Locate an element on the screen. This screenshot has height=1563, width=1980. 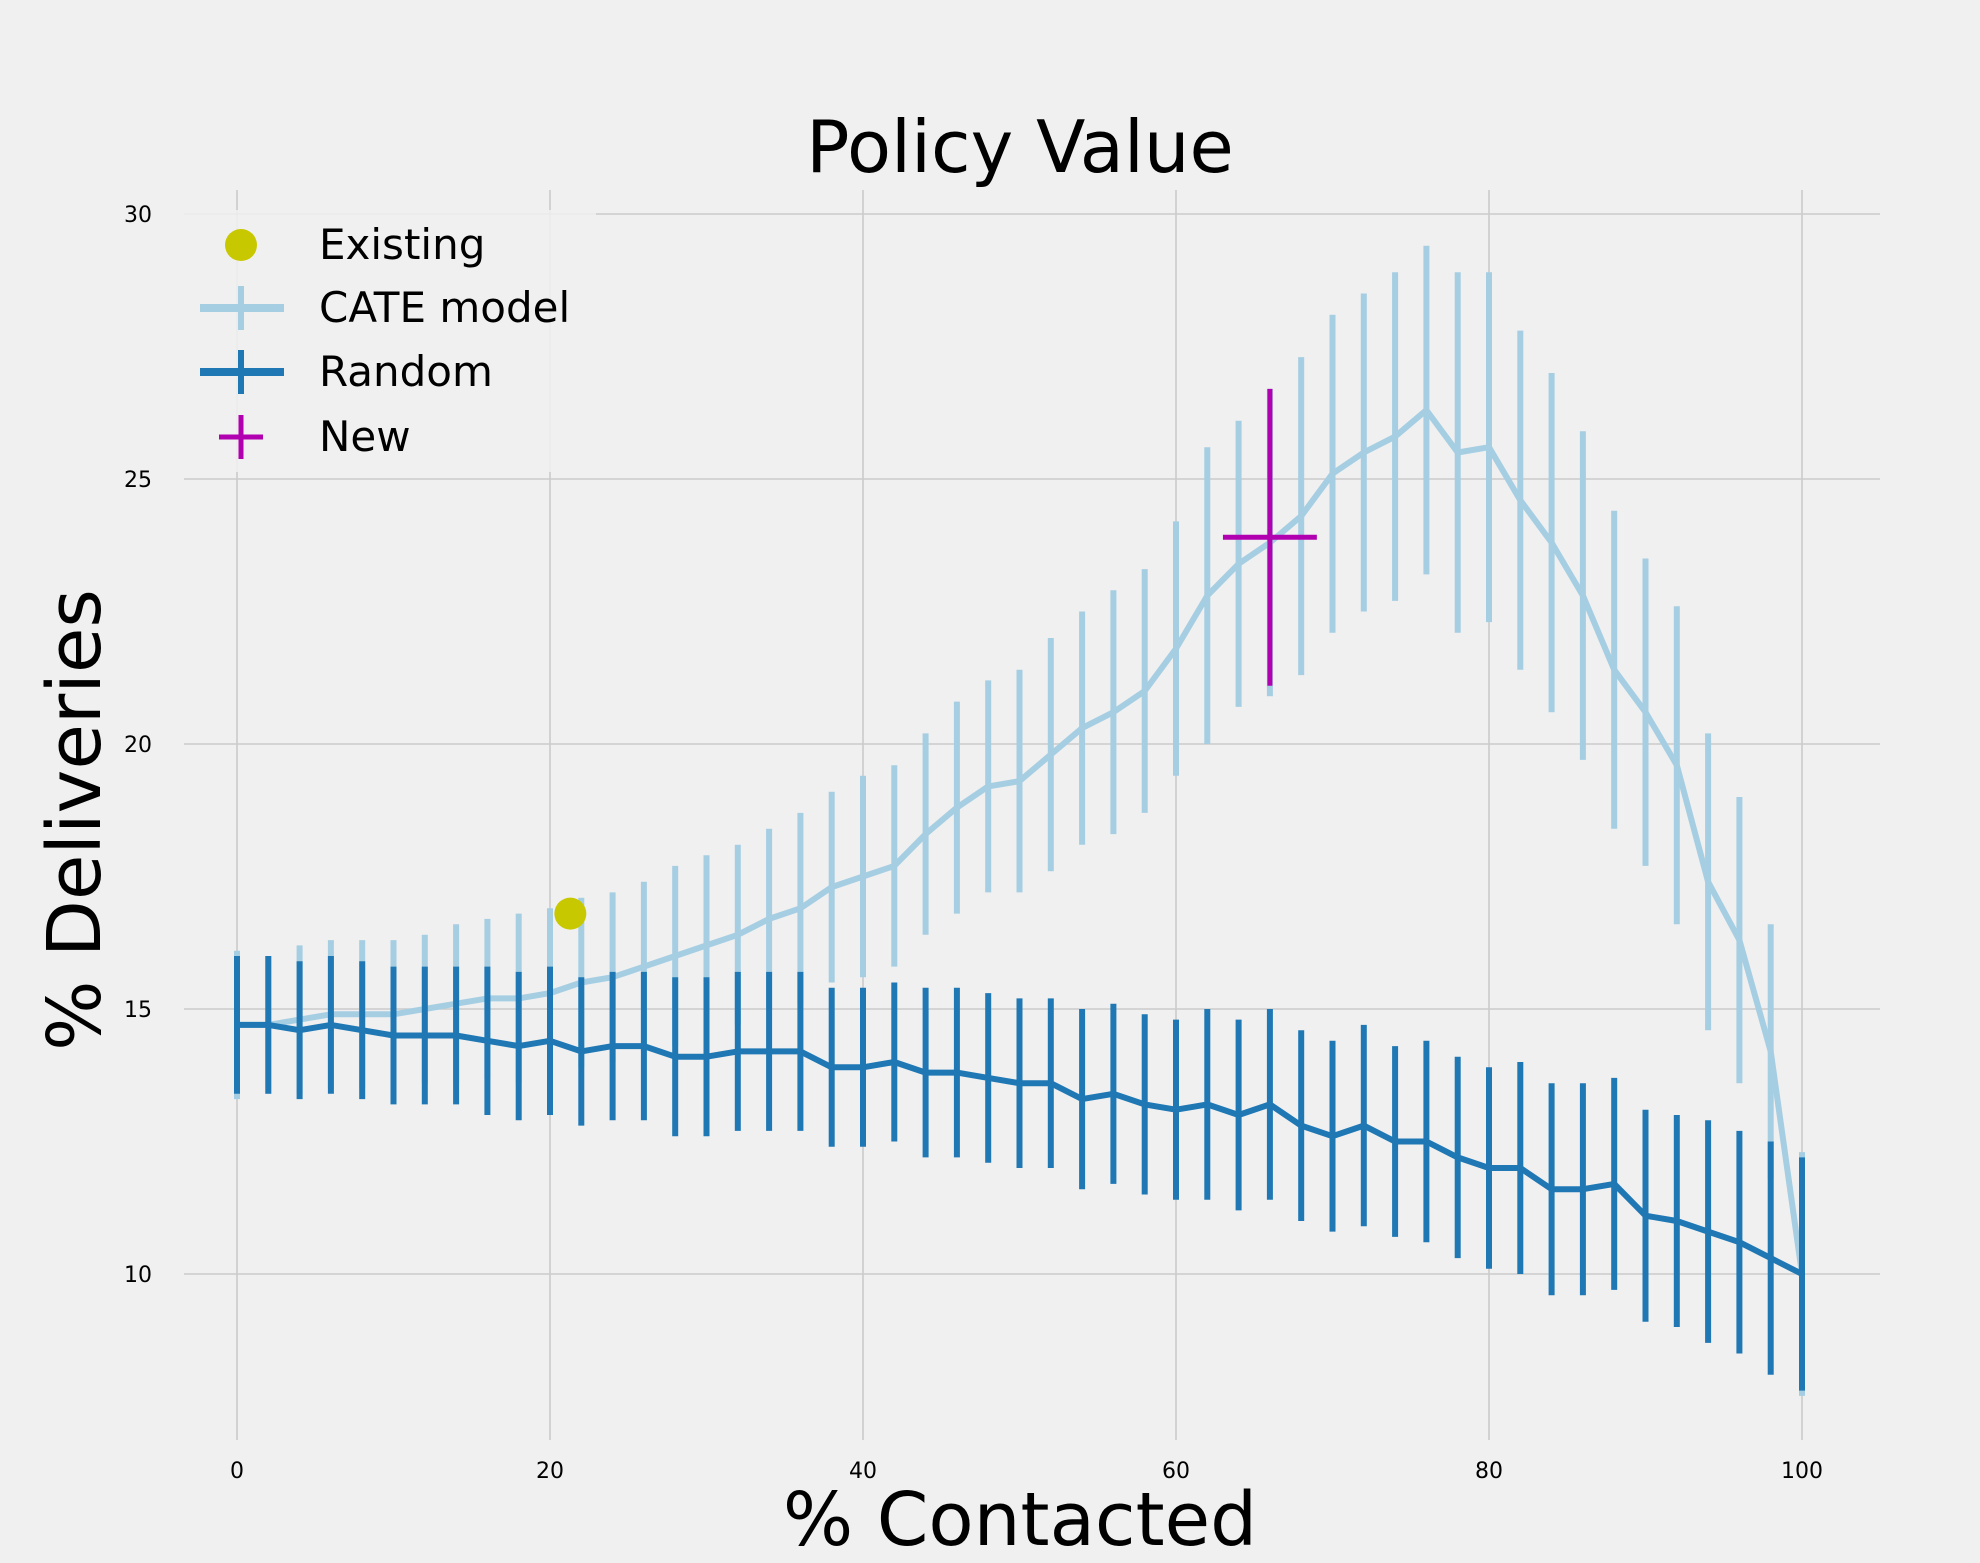
series-line is located at coordinates (1019, 1149).